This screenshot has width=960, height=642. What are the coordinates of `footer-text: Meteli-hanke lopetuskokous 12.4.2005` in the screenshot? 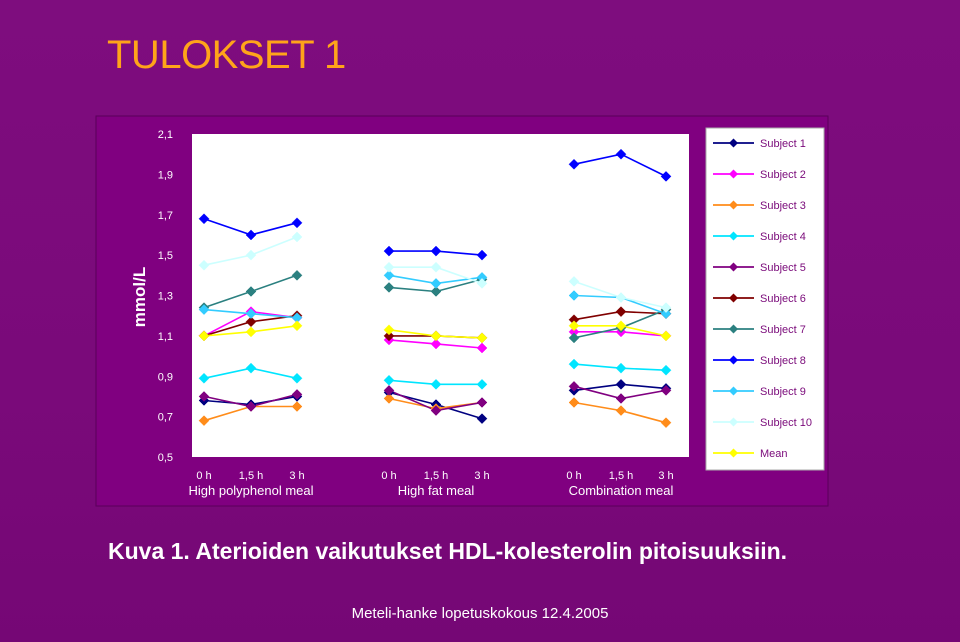 It's located at (480, 613).